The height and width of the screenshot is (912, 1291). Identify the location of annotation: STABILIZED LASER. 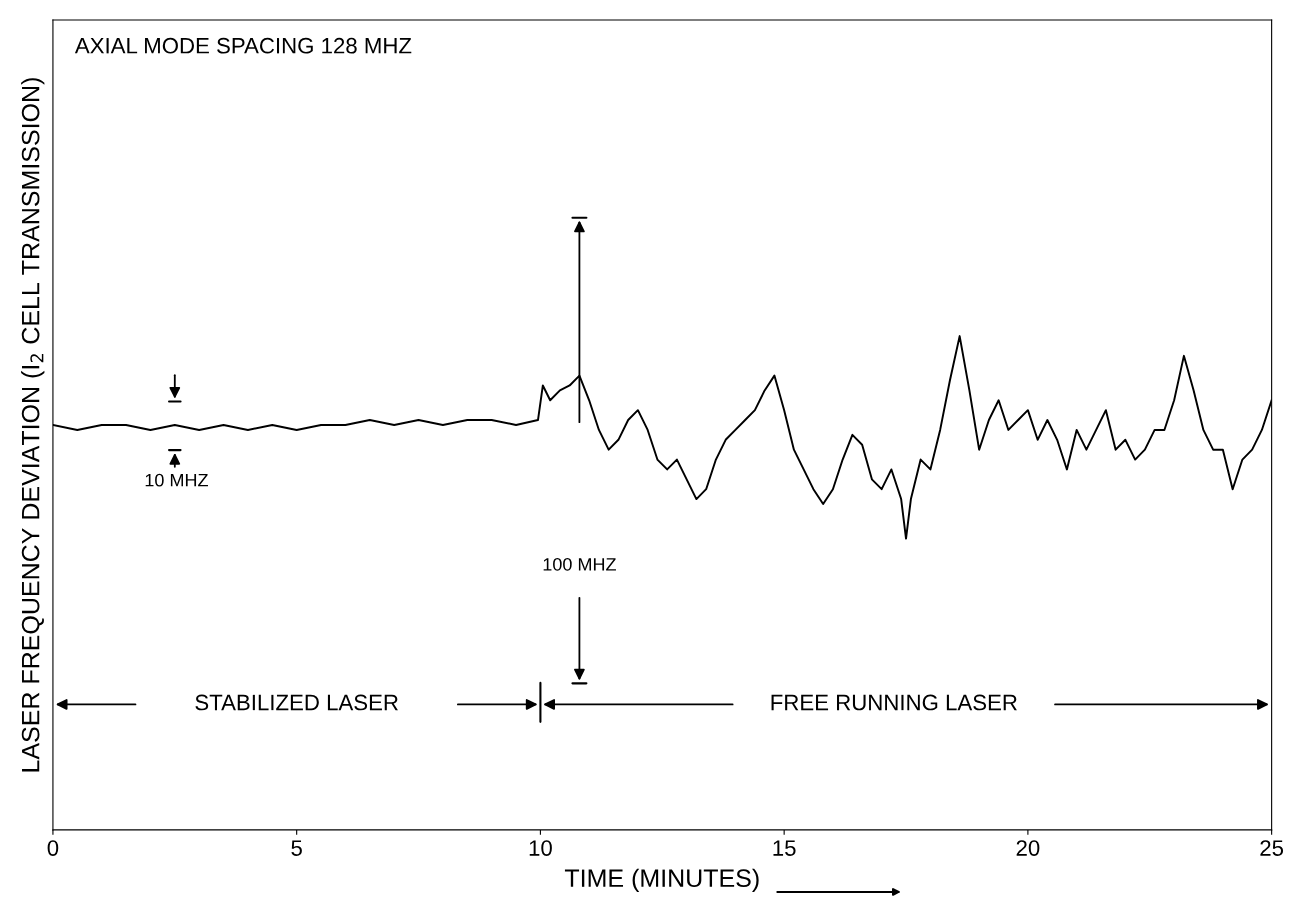
(296, 702).